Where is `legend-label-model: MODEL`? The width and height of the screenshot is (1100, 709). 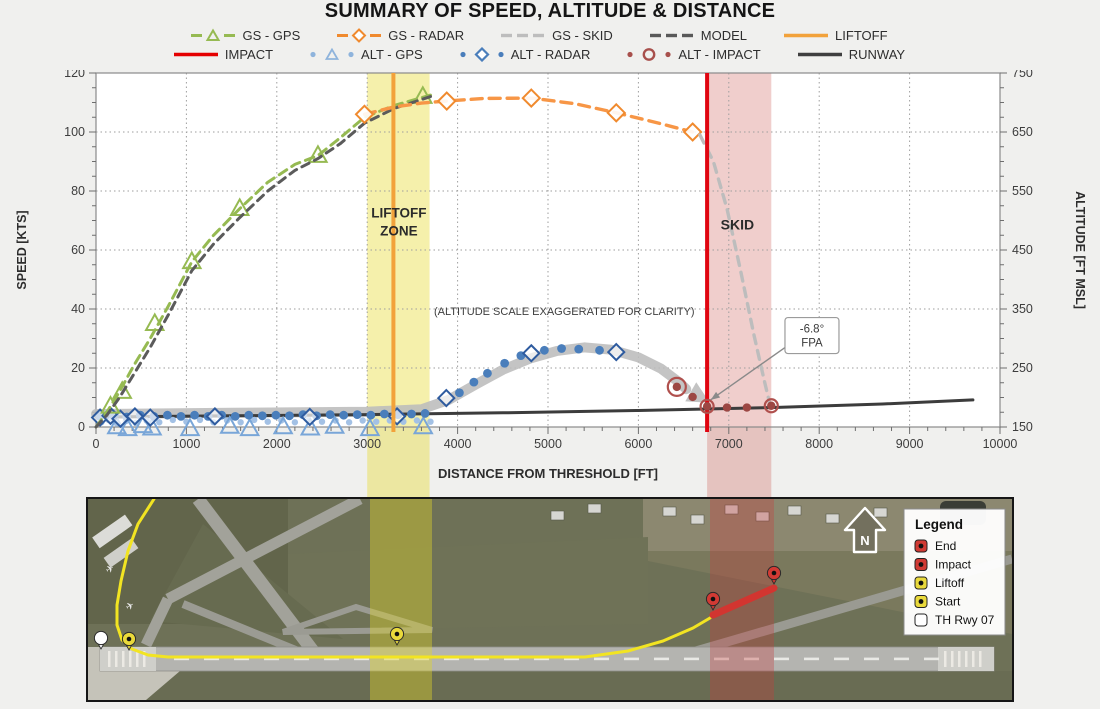
legend-label-model: MODEL is located at coordinates (724, 35).